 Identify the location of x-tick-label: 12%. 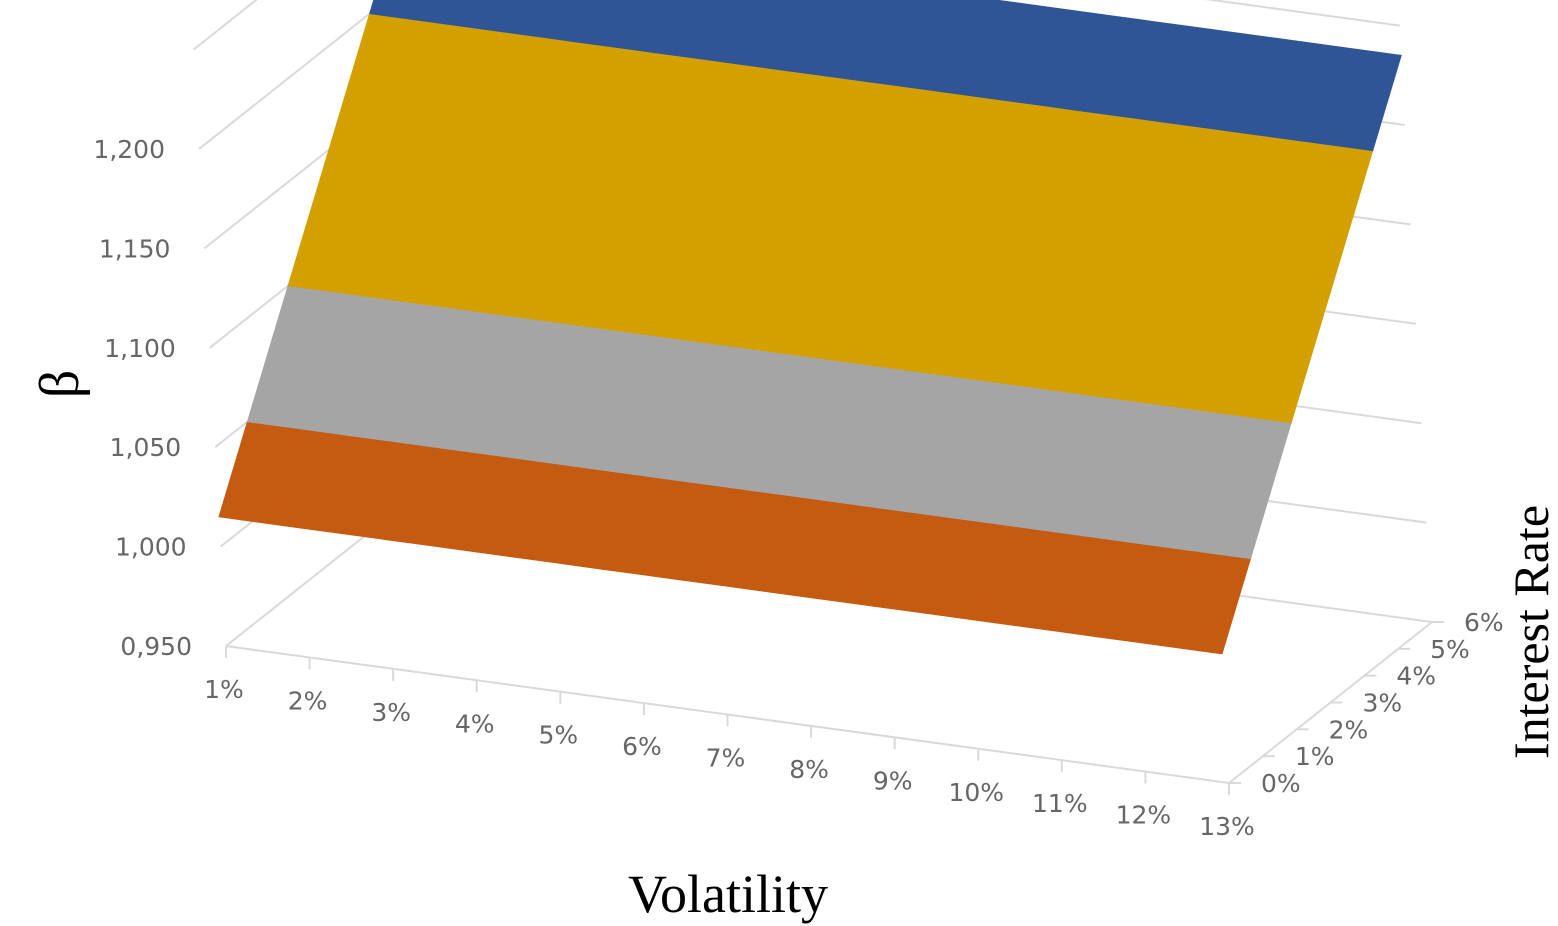
(1144, 815).